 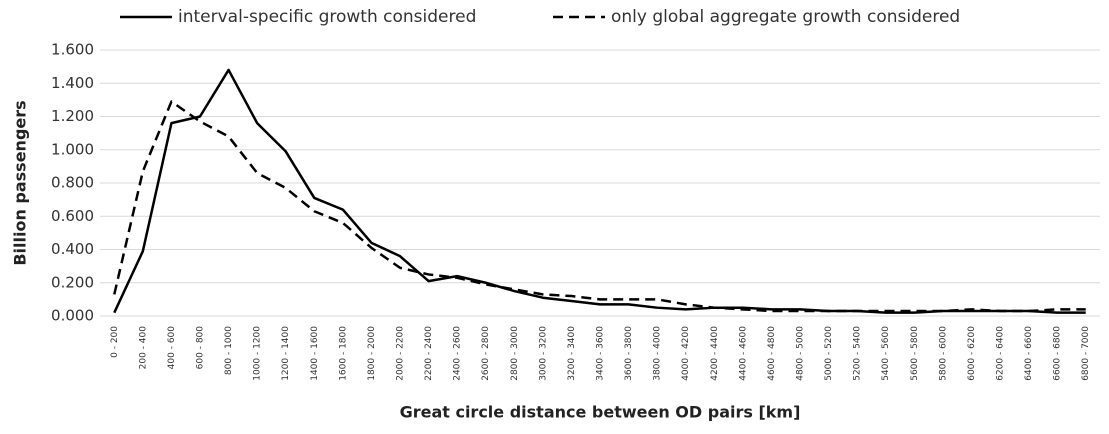 What do you see at coordinates (572, 353) in the screenshot?
I see `x-tick-label: 3200 - 3400` at bounding box center [572, 353].